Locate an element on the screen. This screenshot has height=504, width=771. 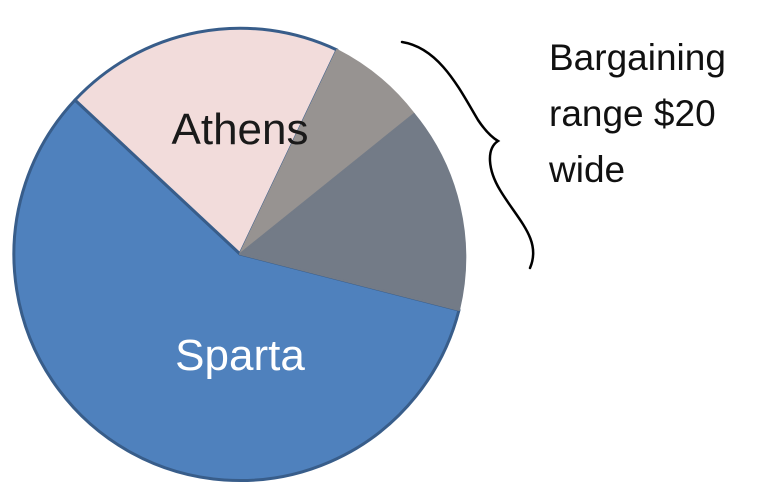
slice-bargaining-light is located at coordinates (327, 152).